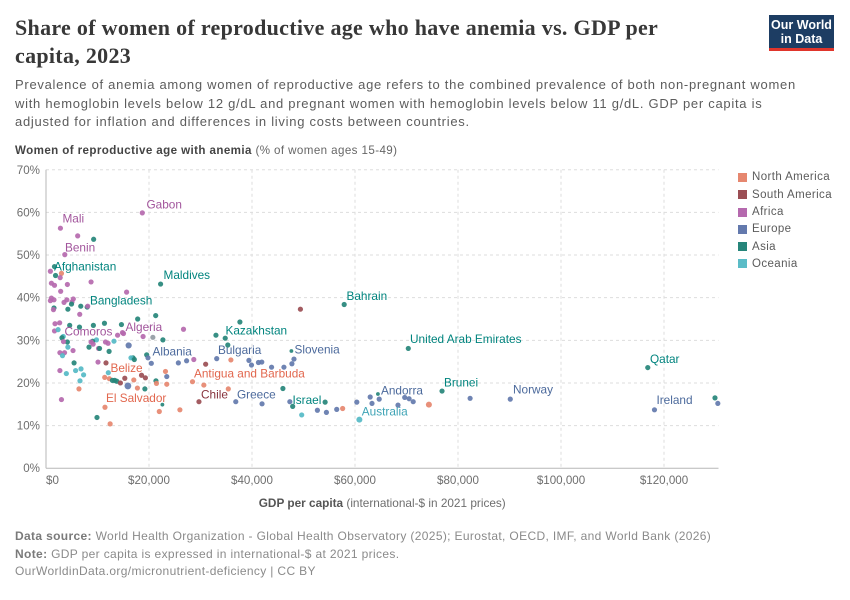 This screenshot has width=850, height=600. I want to click on legend-item-samerica: South America, so click(785, 194).